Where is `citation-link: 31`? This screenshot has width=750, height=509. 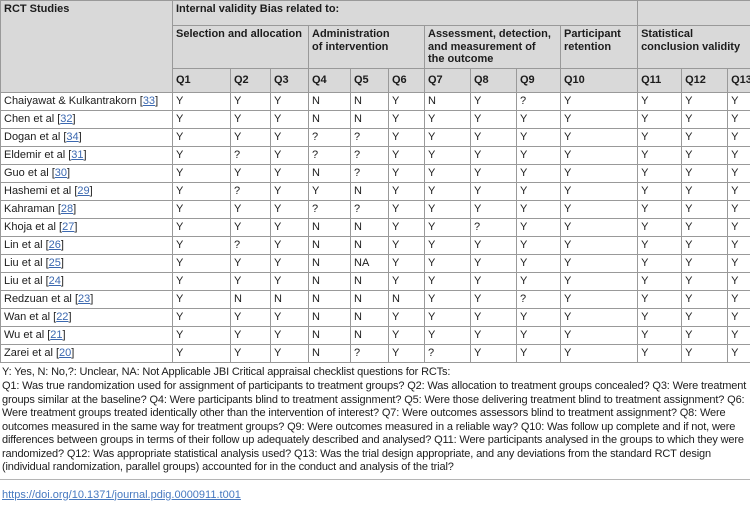
citation-link: 31 is located at coordinates (77, 155).